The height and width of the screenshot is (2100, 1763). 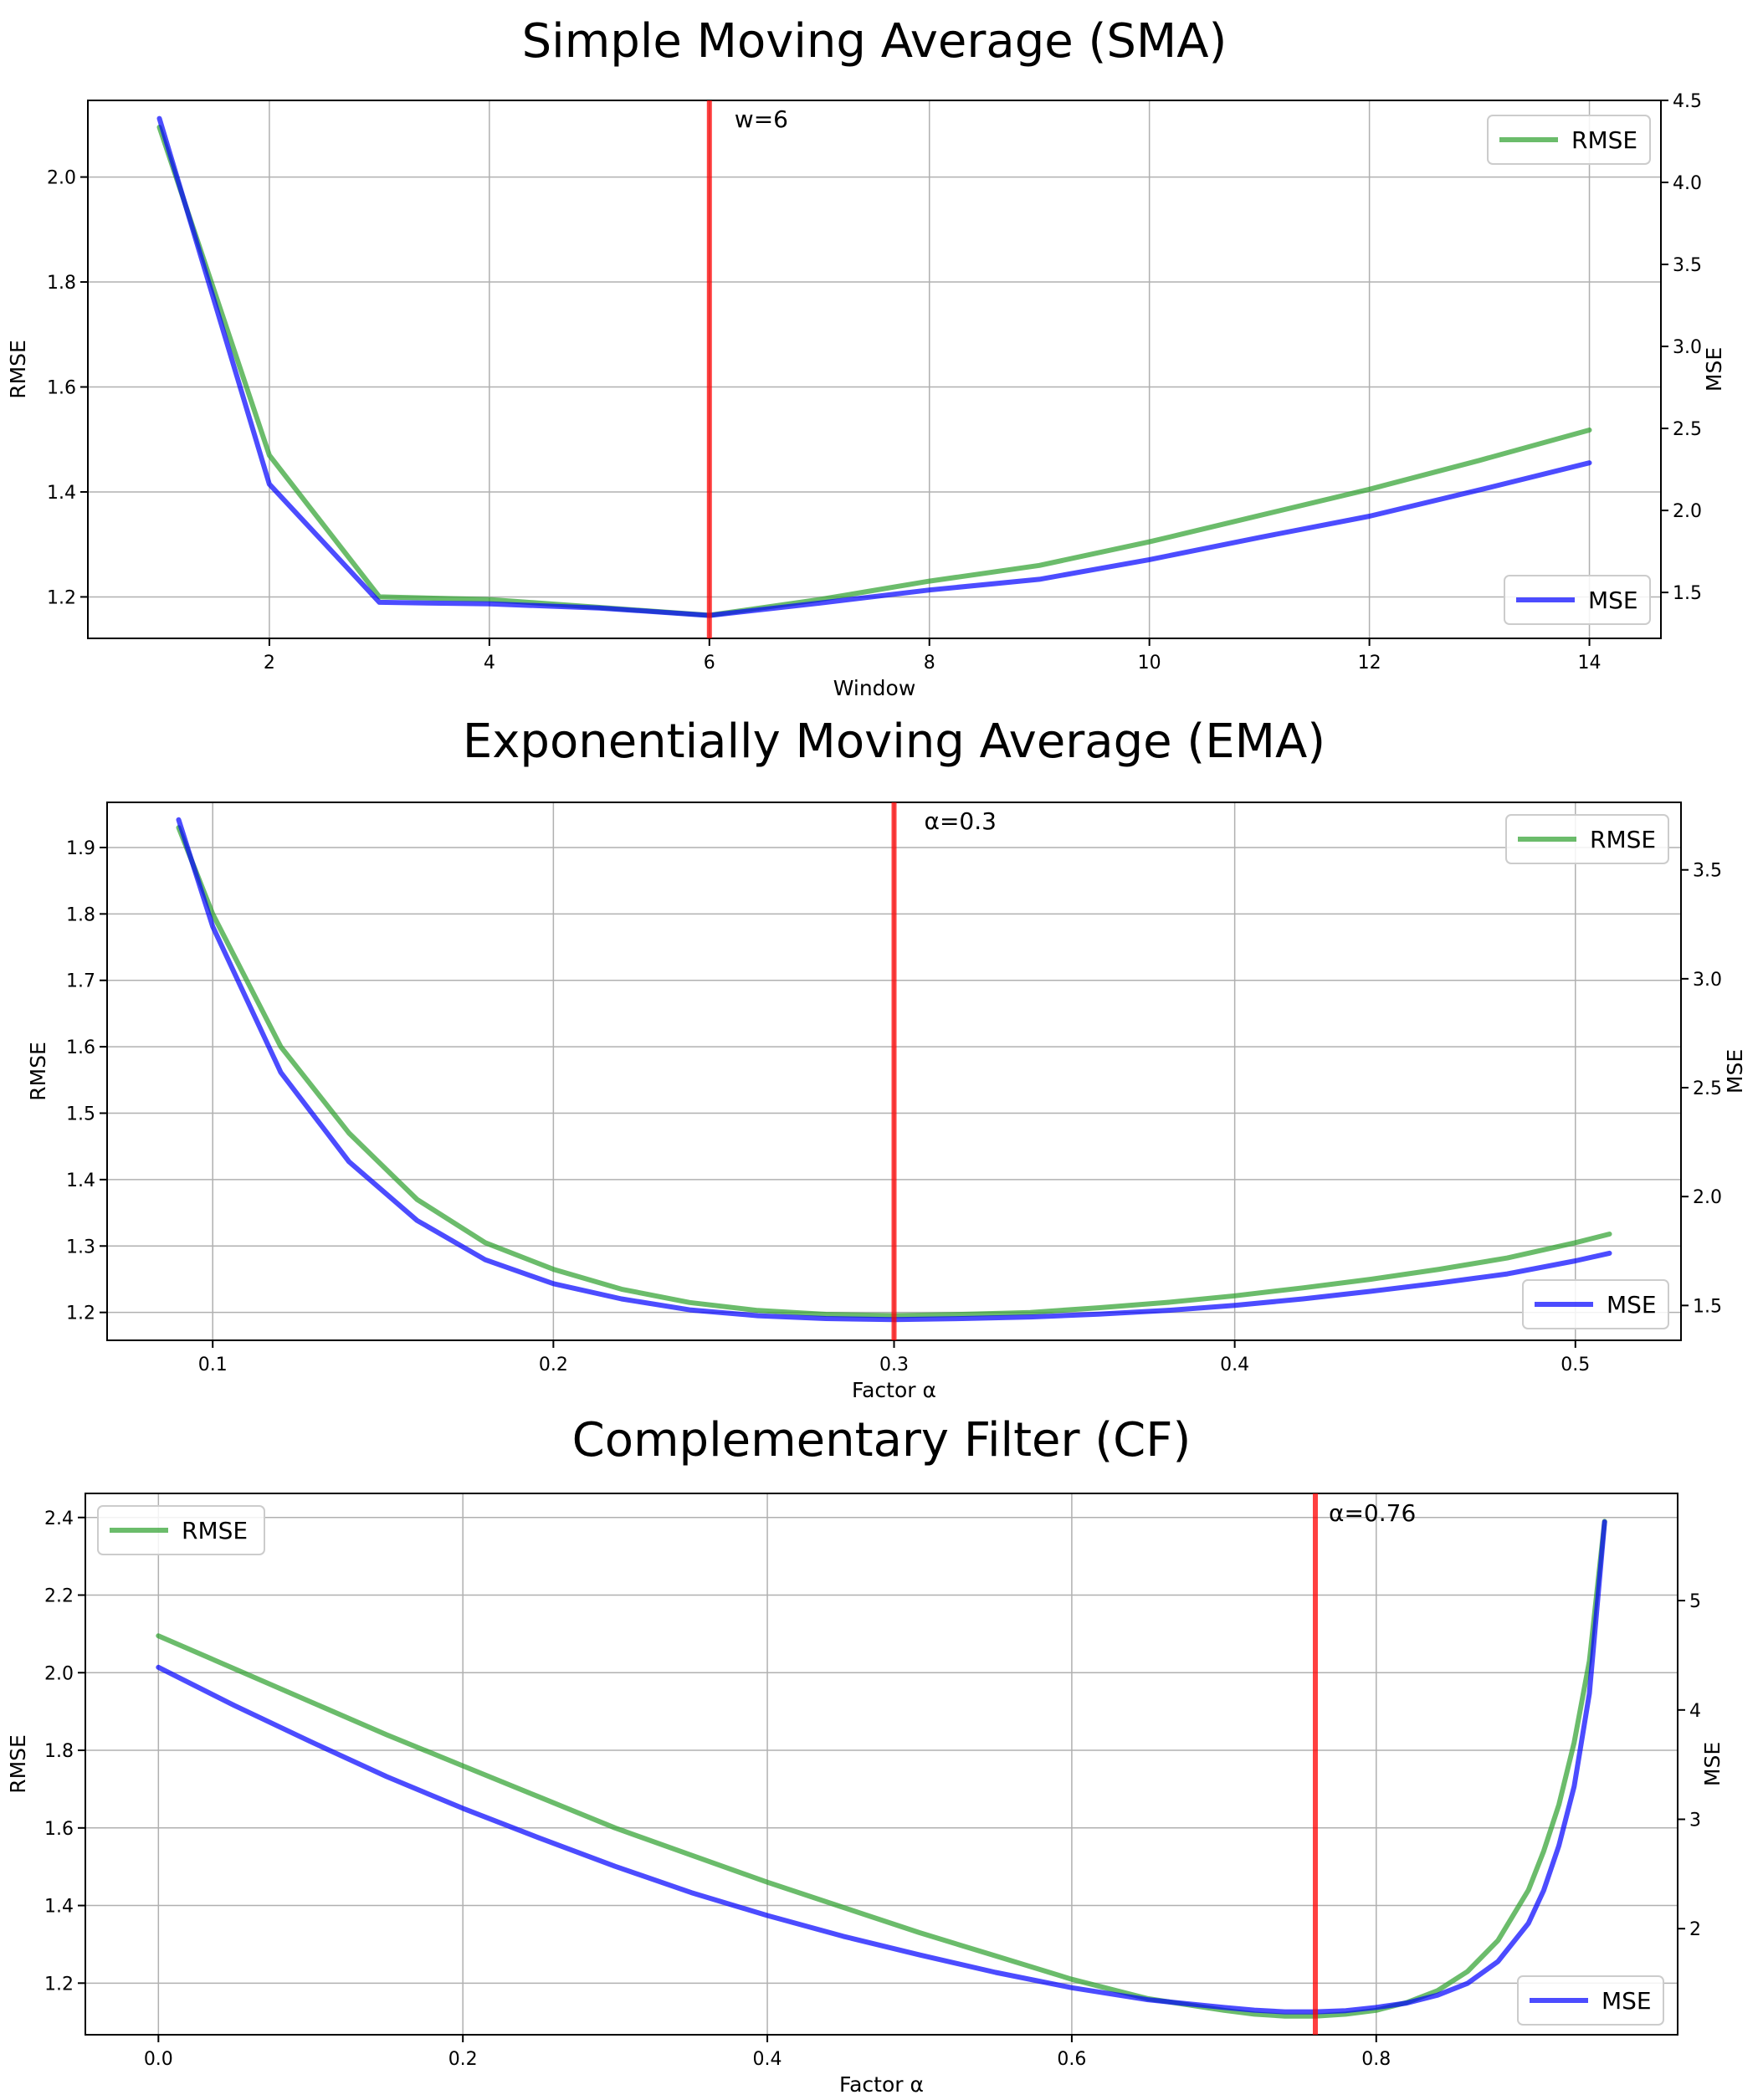 I want to click on y-tick-label: 1.9, so click(x=80, y=848).